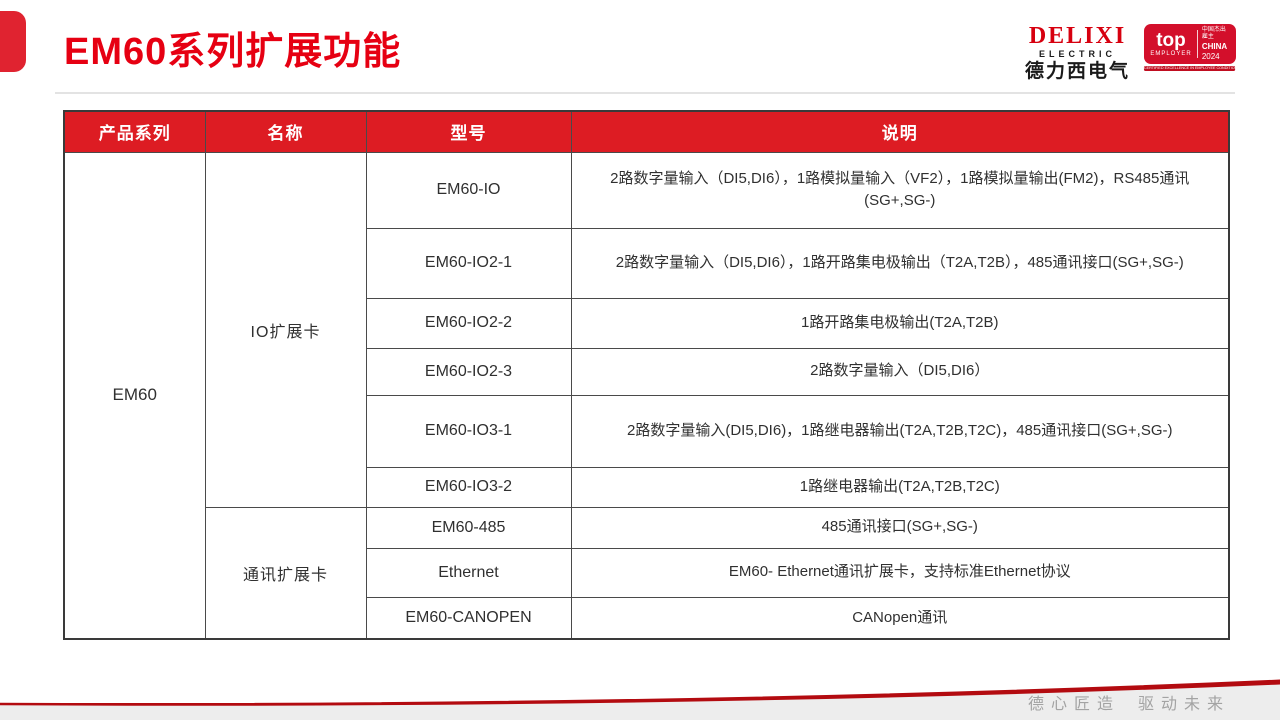 Image resolution: width=1280 pixels, height=720 pixels. Describe the element at coordinates (900, 323) in the screenshot. I see `cell-description: 1路开路集电极输出(T2A,T2B)` at that location.